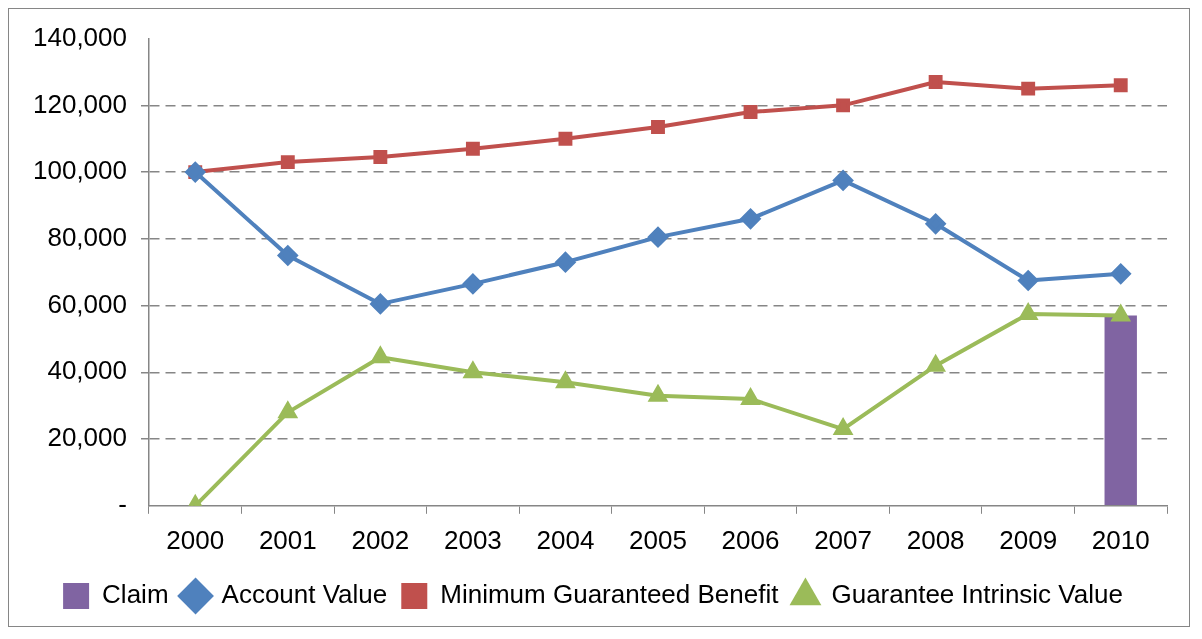 The width and height of the screenshot is (1202, 639). I want to click on y-tick-label: 80,000, so click(87, 237).